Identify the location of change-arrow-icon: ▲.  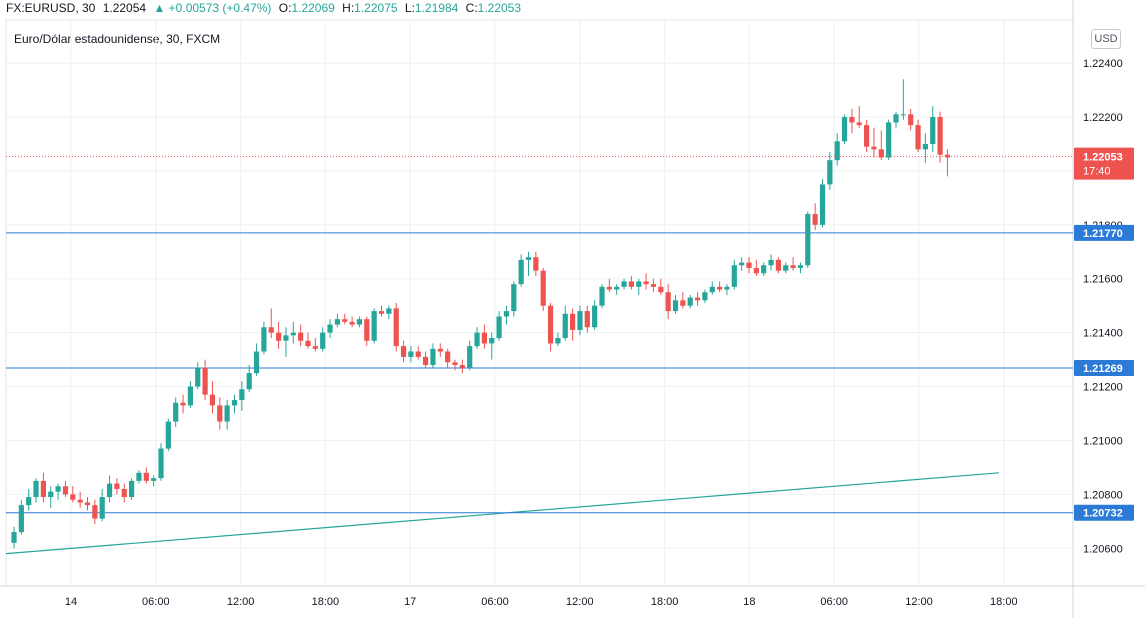
(159, 8).